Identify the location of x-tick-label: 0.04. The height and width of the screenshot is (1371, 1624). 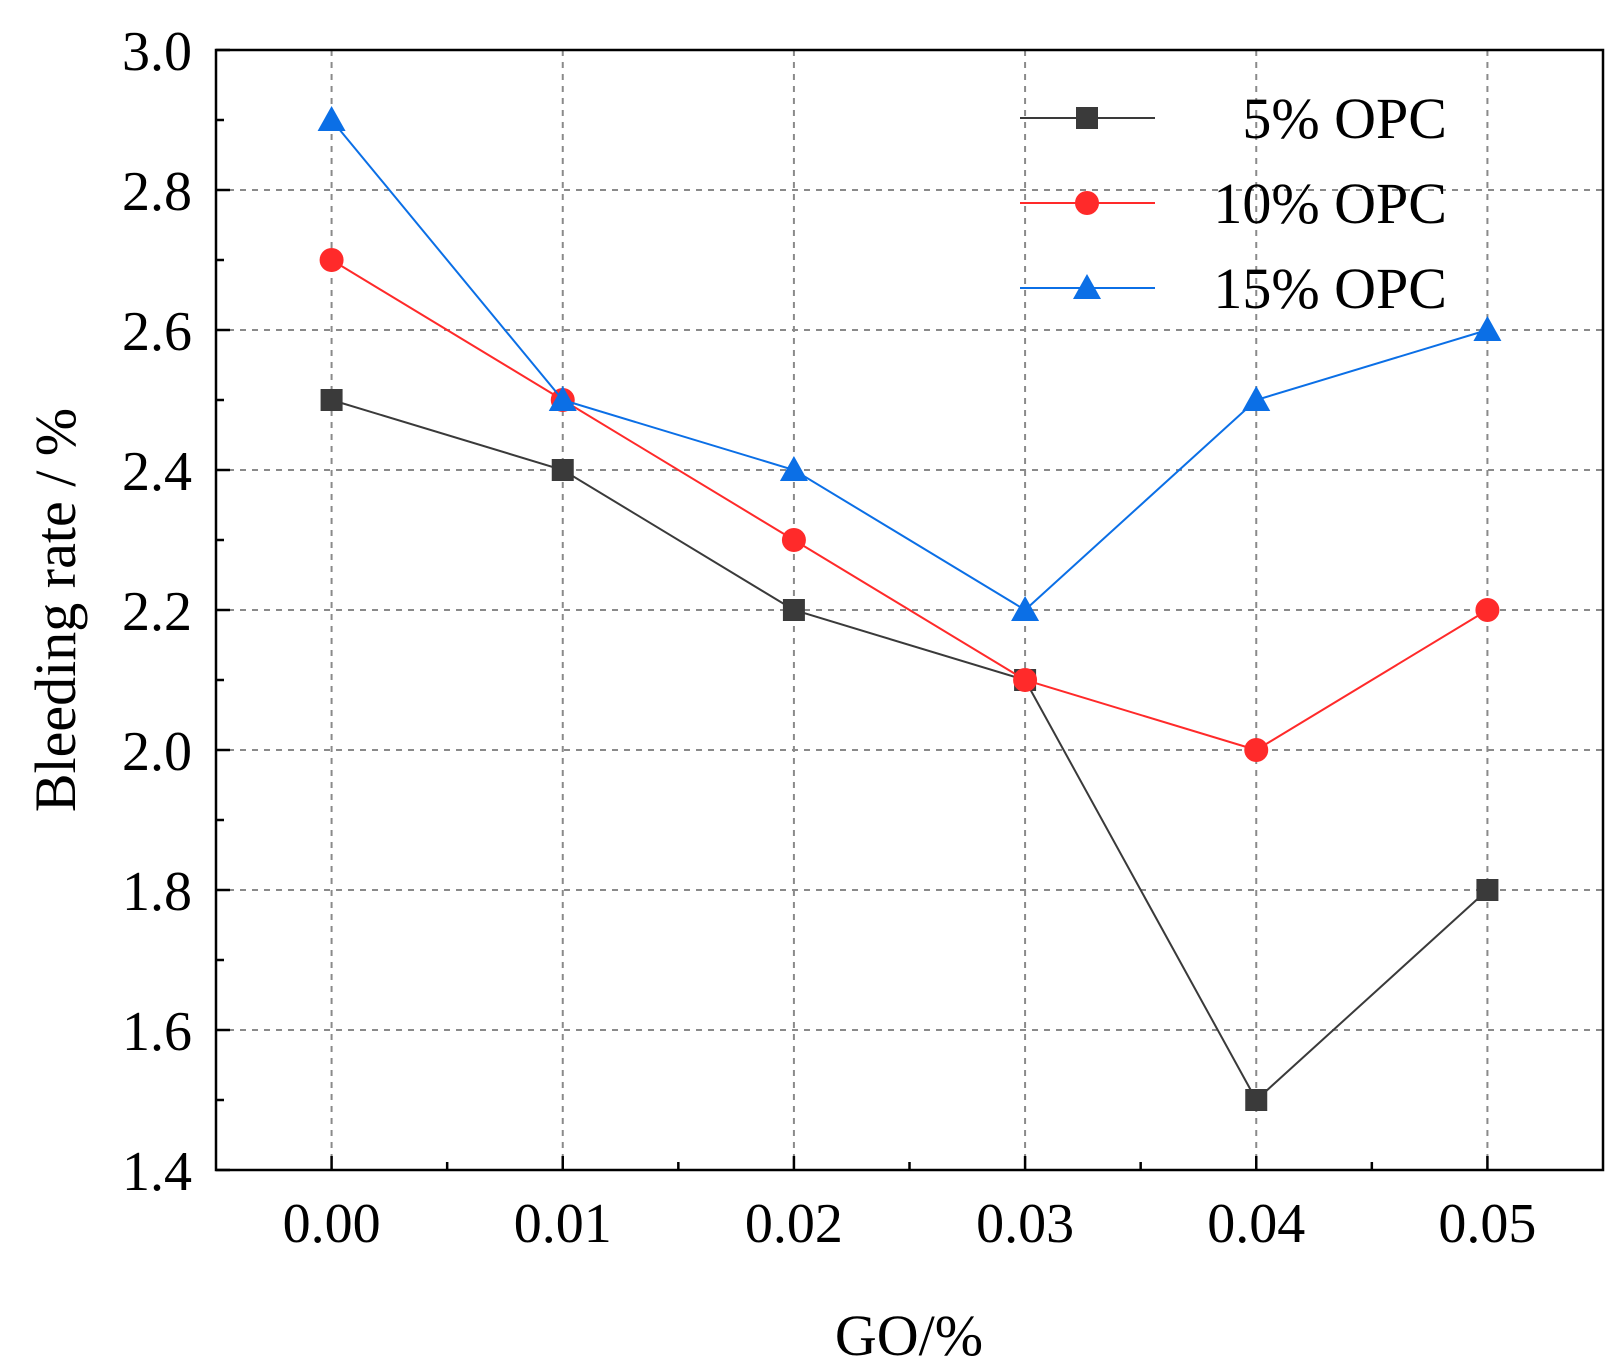
(1256, 1224).